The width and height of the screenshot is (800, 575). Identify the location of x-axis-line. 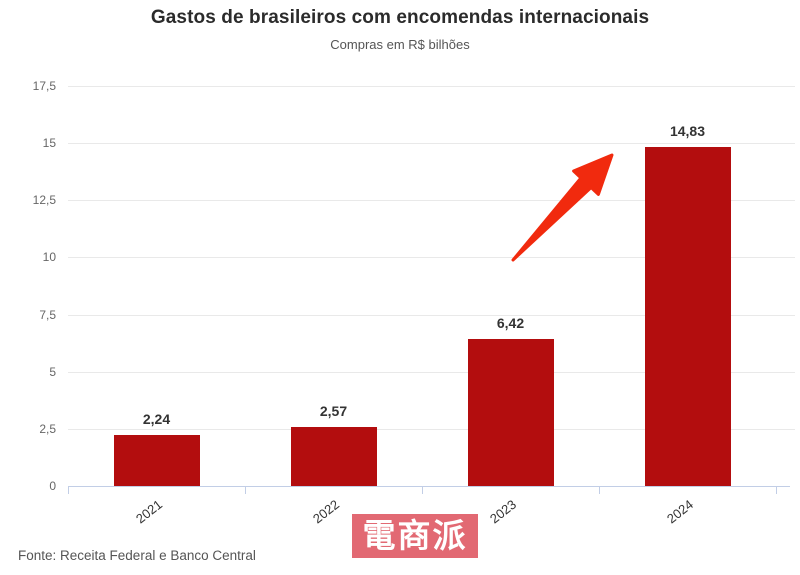
(429, 486).